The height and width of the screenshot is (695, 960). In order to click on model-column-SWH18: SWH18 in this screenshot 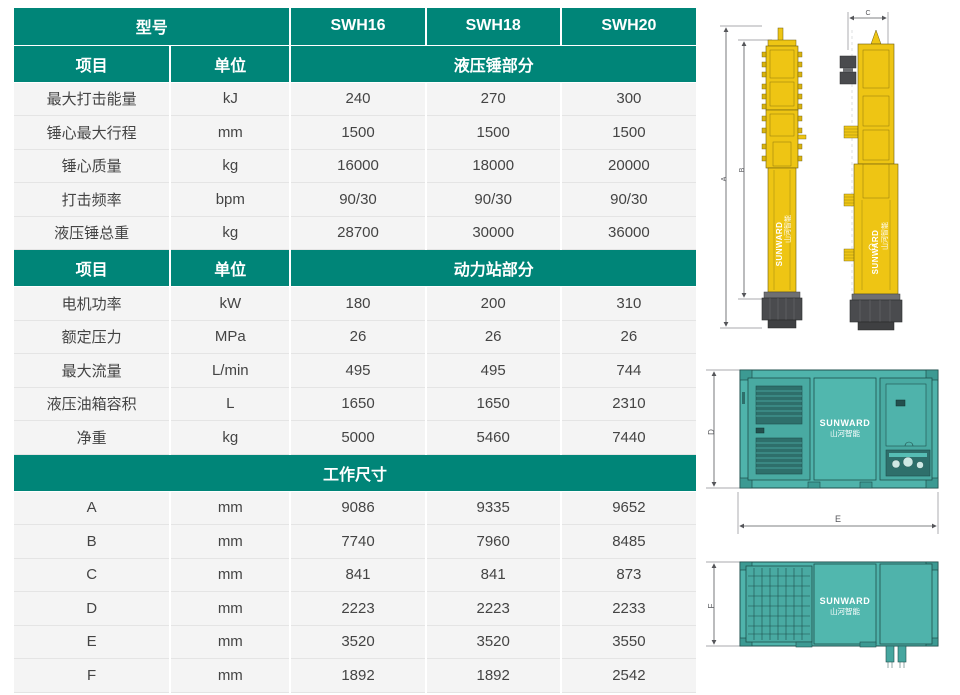, I will do `click(492, 27)`.